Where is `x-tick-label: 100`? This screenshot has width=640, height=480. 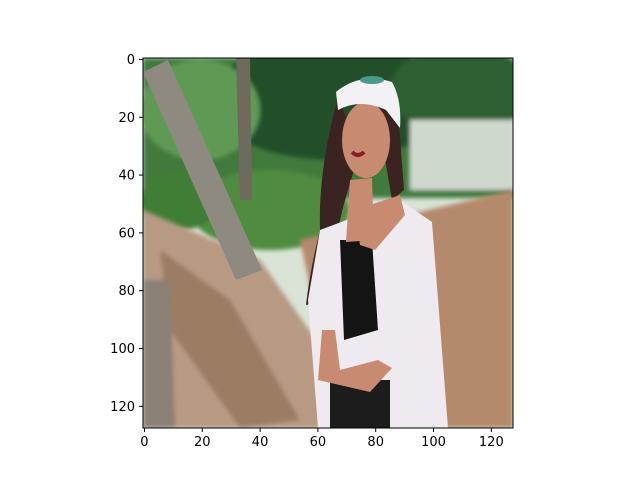
x-tick-label: 100 is located at coordinates (433, 442).